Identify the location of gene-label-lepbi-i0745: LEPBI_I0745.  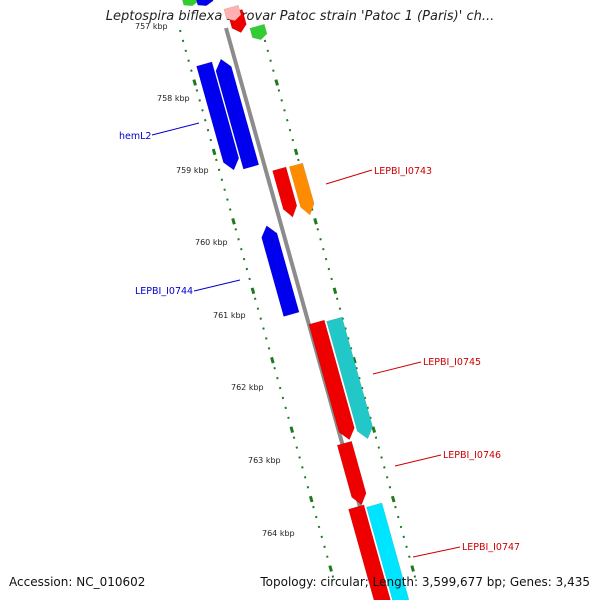
(452, 362).